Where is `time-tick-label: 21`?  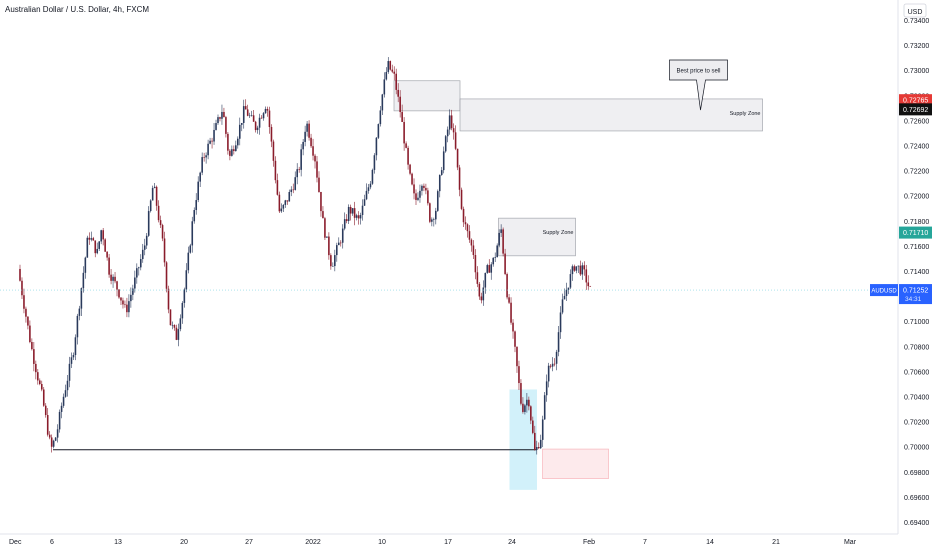 time-tick-label: 21 is located at coordinates (776, 542).